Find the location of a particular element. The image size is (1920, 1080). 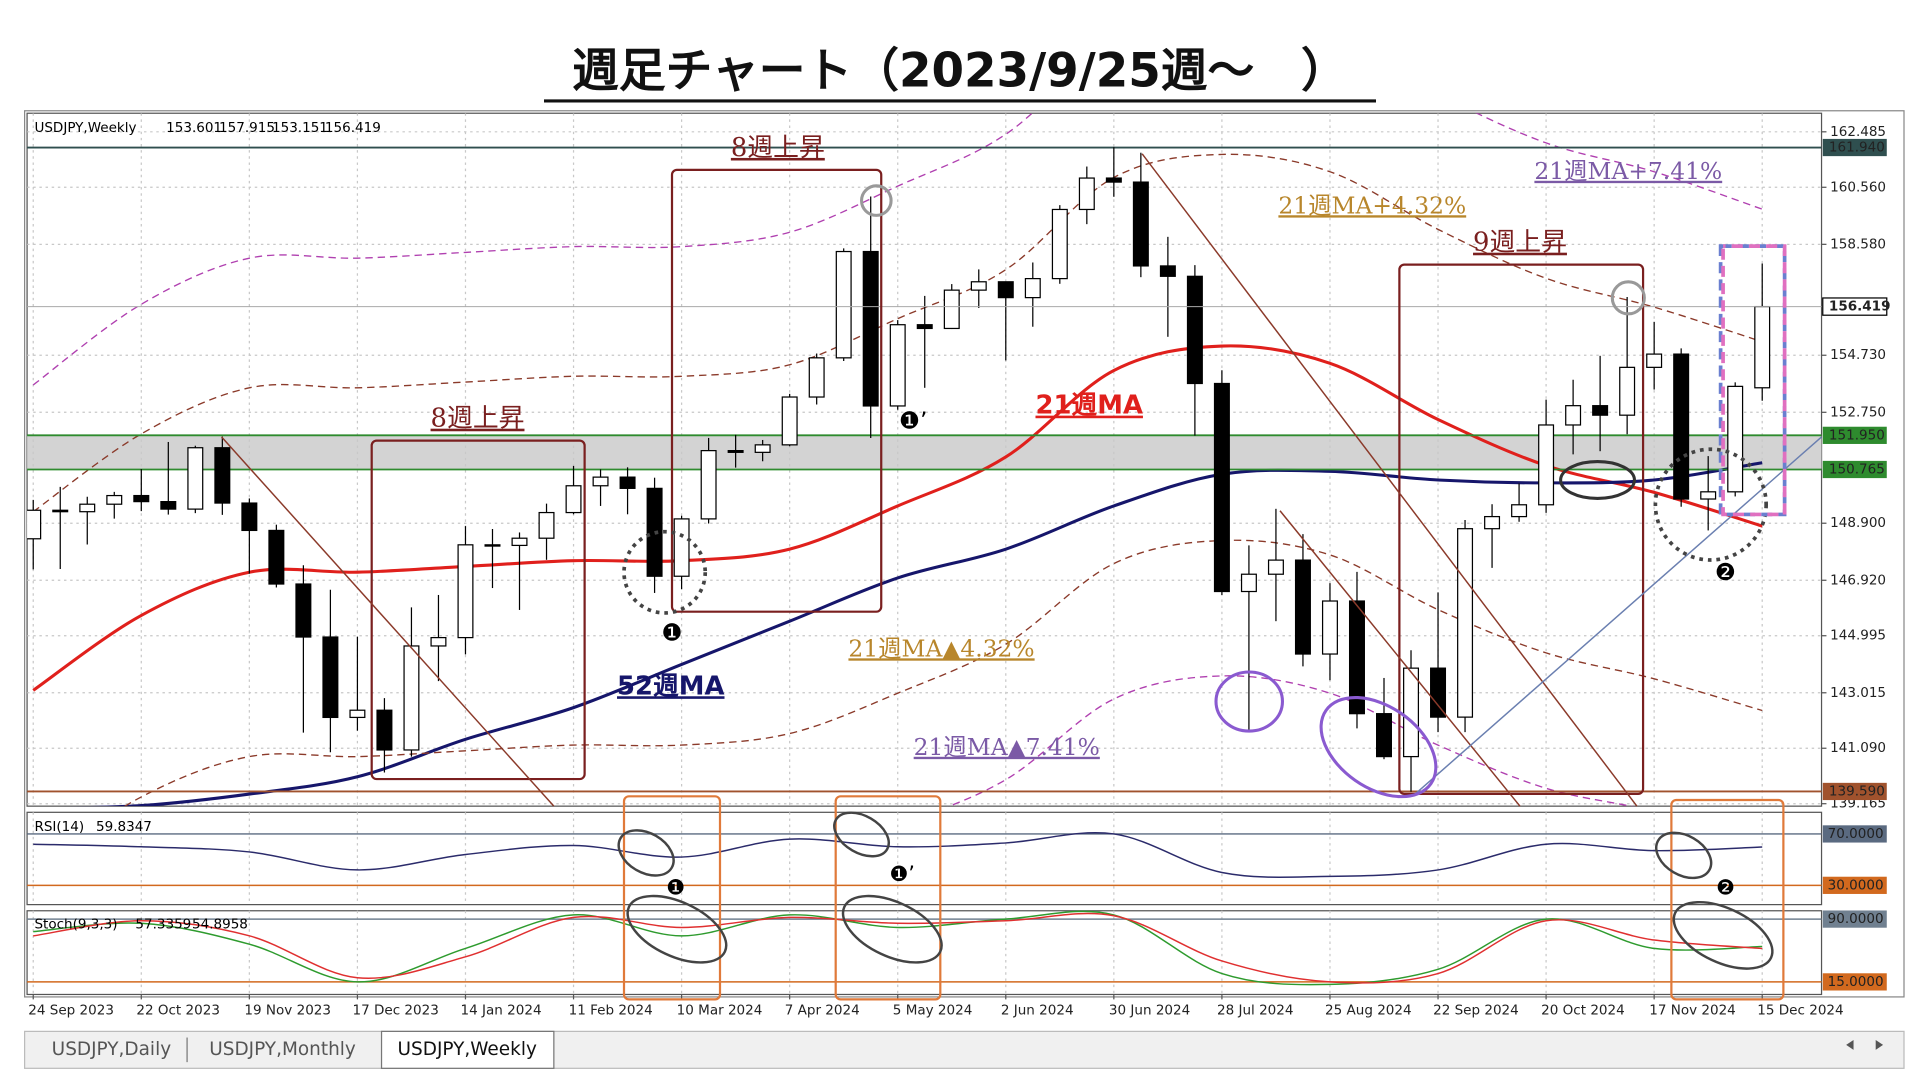

stoch-line is located at coordinates (898, 948).